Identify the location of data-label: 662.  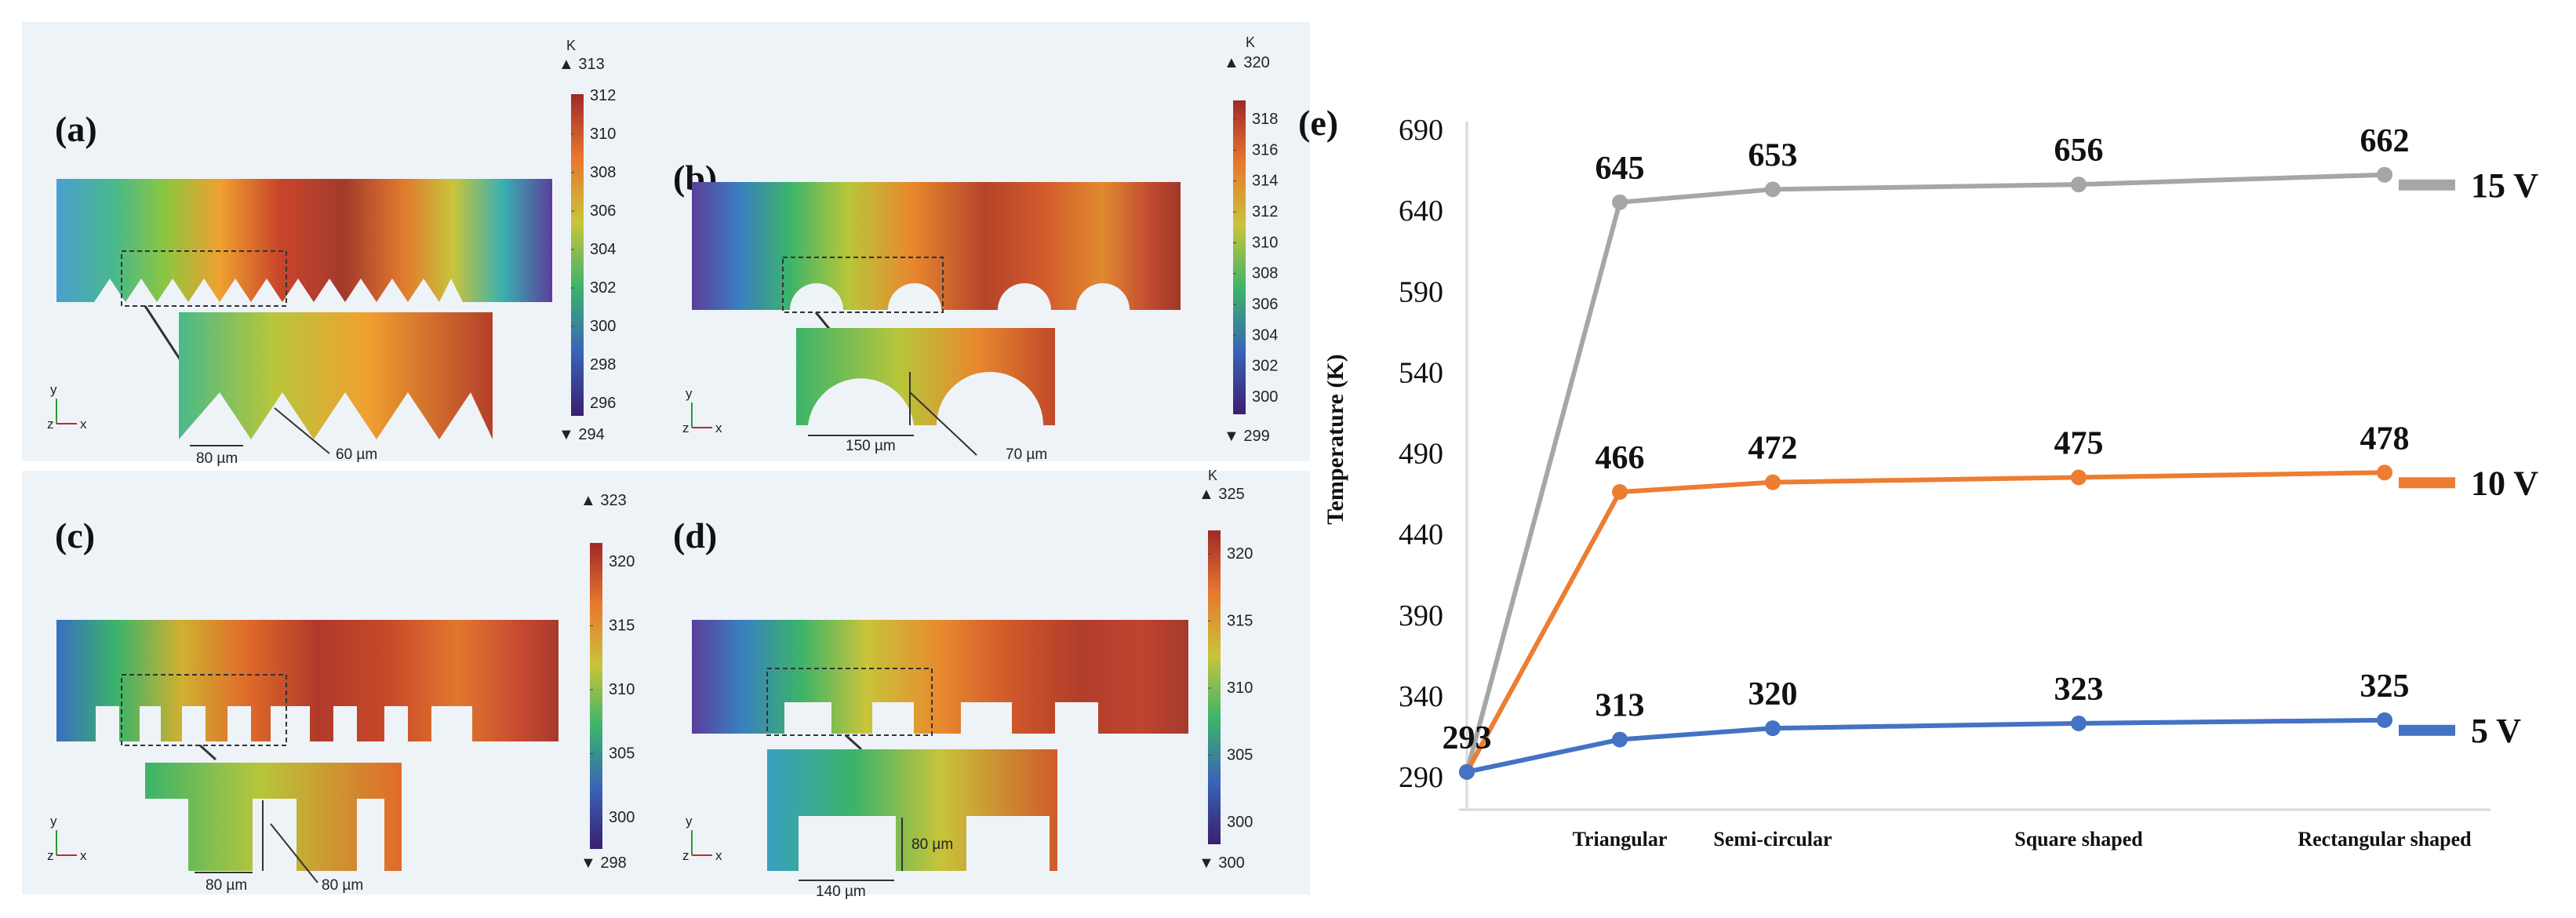
(2385, 141).